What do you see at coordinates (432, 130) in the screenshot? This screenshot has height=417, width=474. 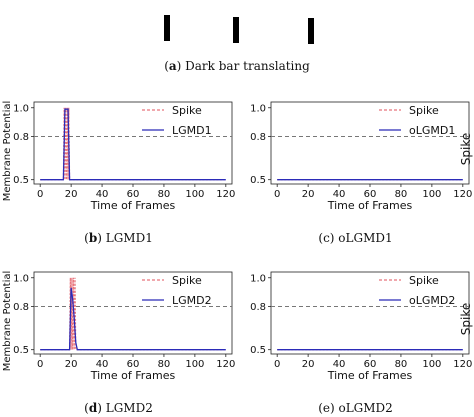 I see `legend-label: oLGMD1` at bounding box center [432, 130].